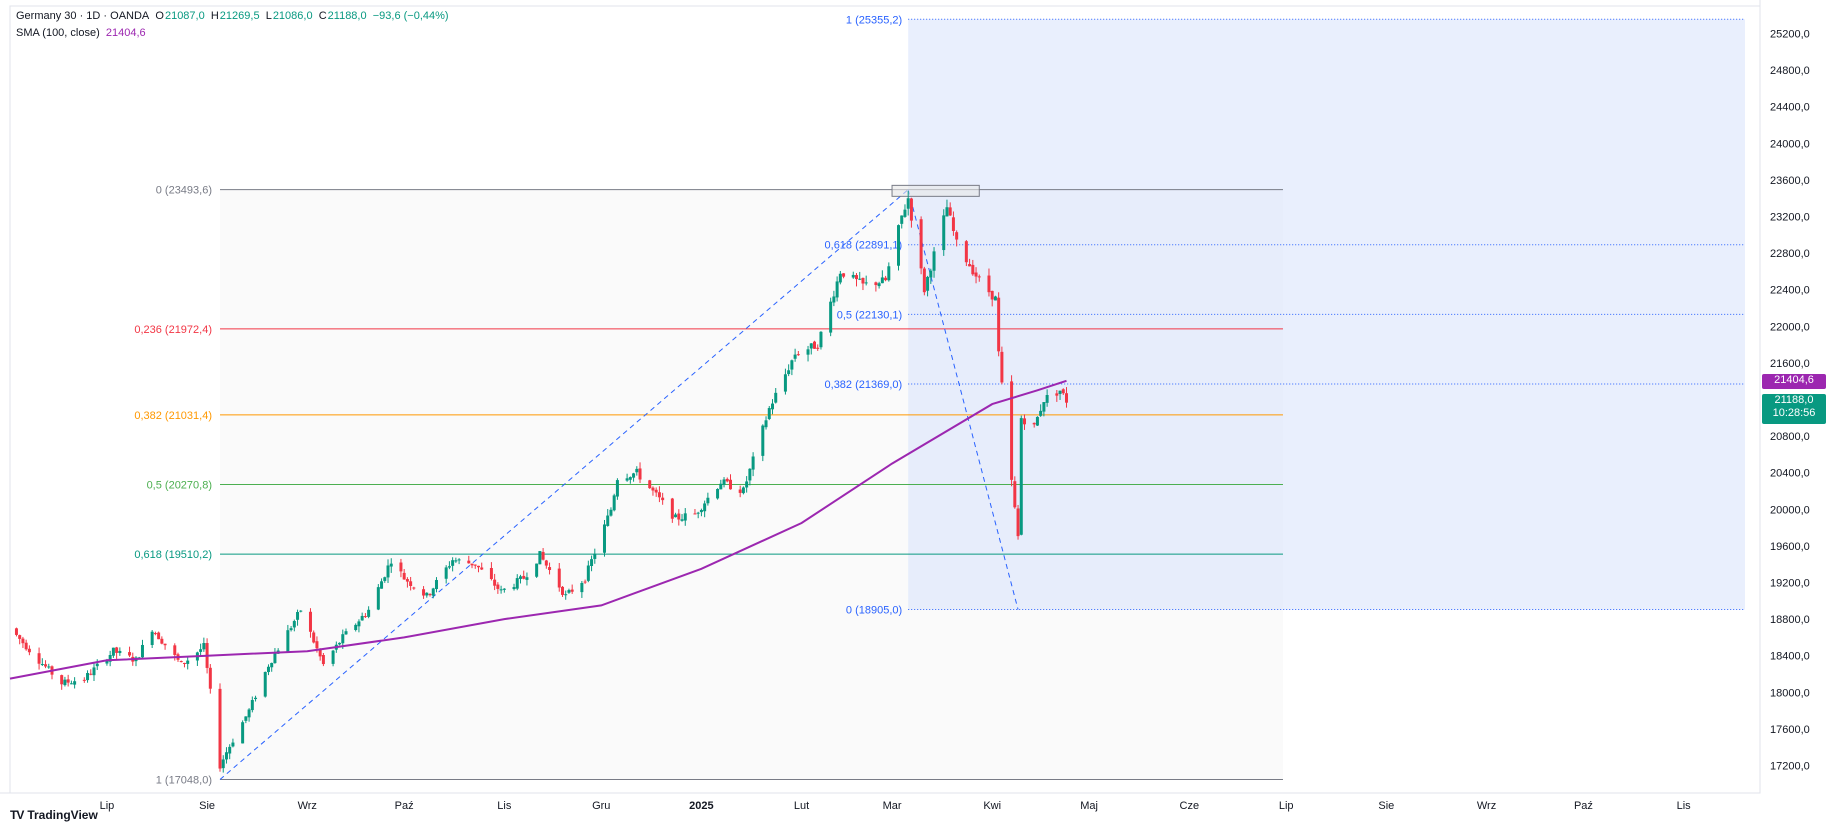  I want to click on last-price-label: 21188,0, so click(1794, 399).